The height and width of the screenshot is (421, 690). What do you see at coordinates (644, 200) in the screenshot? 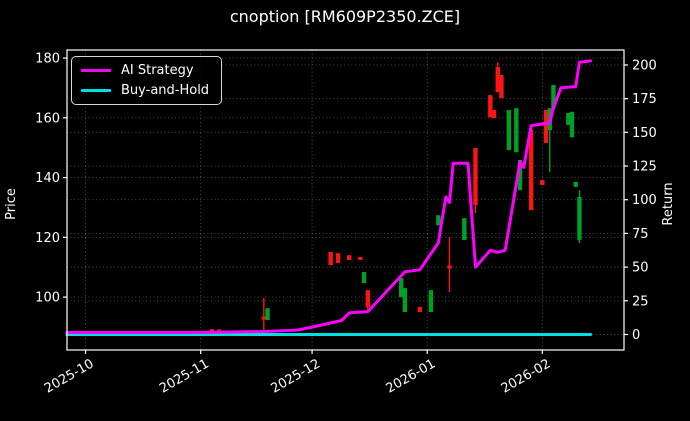
I see `return-tick-label: 100` at bounding box center [644, 200].